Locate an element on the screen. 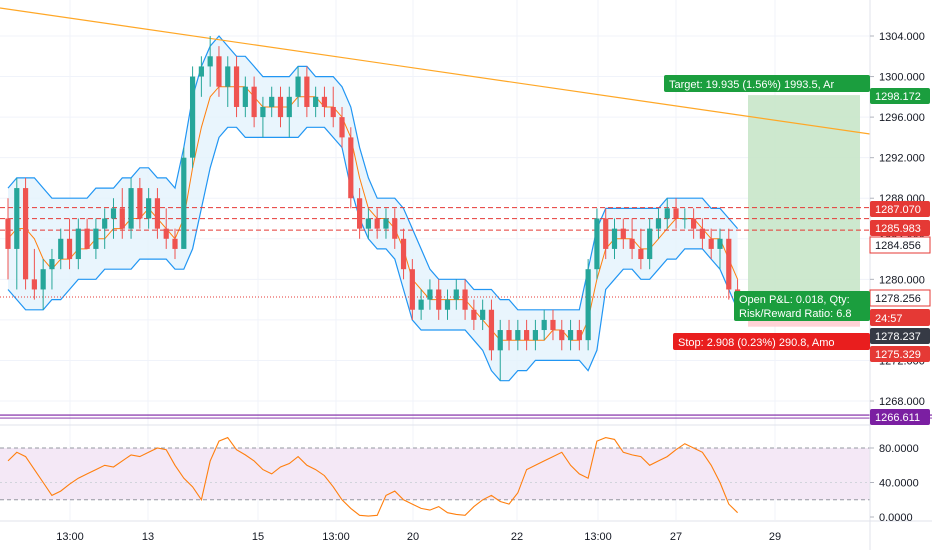 This screenshot has height=550, width=932. price-tick-label: 1300.000 is located at coordinates (902, 78).